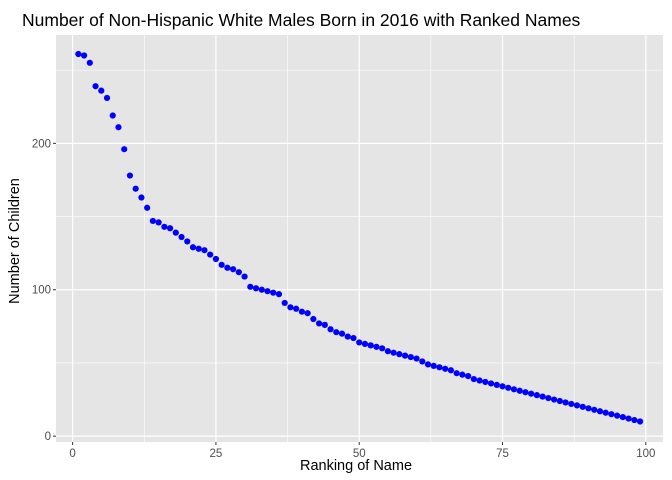 The width and height of the screenshot is (672, 480). Describe the element at coordinates (72, 454) in the screenshot. I see `x-tick-label: 0` at that location.